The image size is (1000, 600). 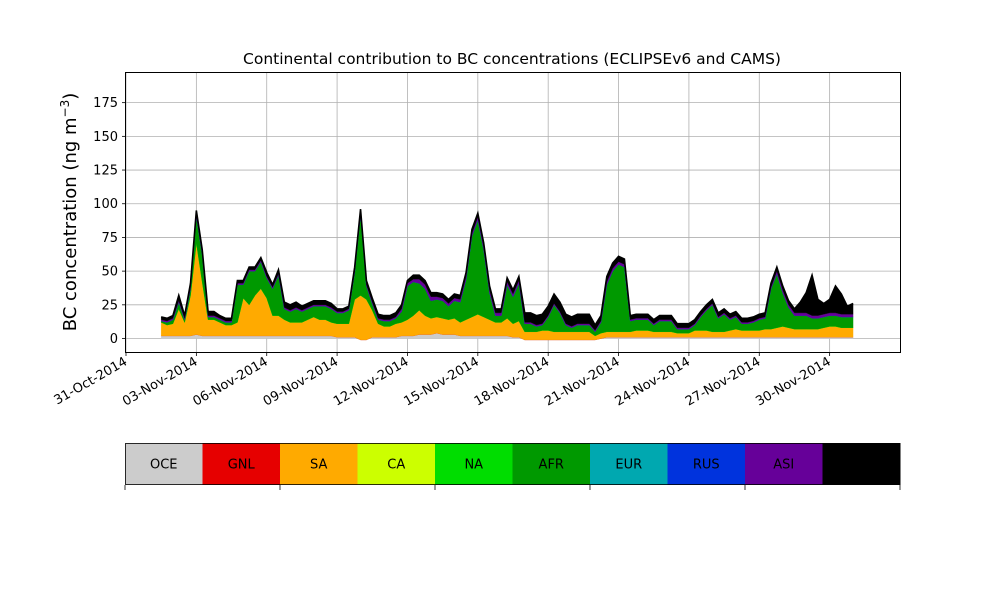 I want to click on colorbar-legend: OCE GNL SA CA NA AFR EUR RUS ASI AUS, so click(x=512, y=466).